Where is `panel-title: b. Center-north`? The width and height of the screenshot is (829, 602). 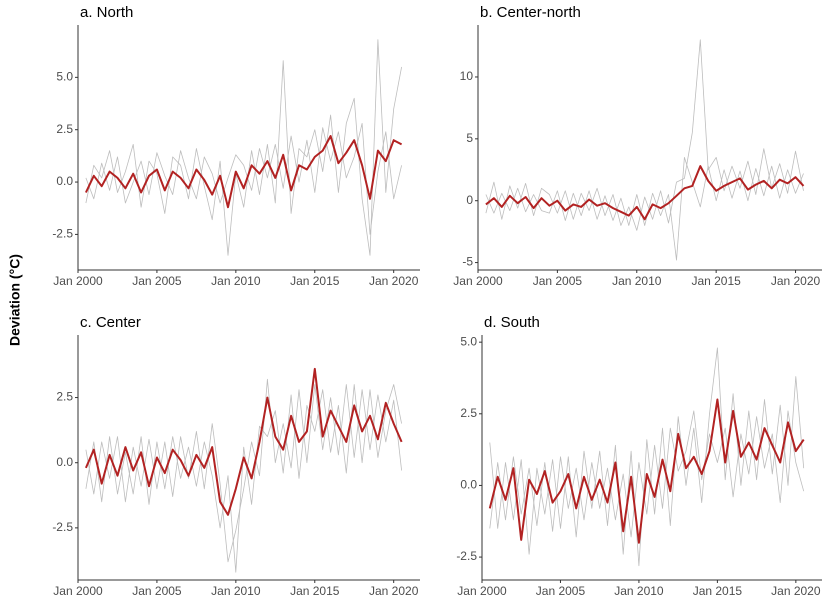 panel-title: b. Center-north is located at coordinates (530, 12).